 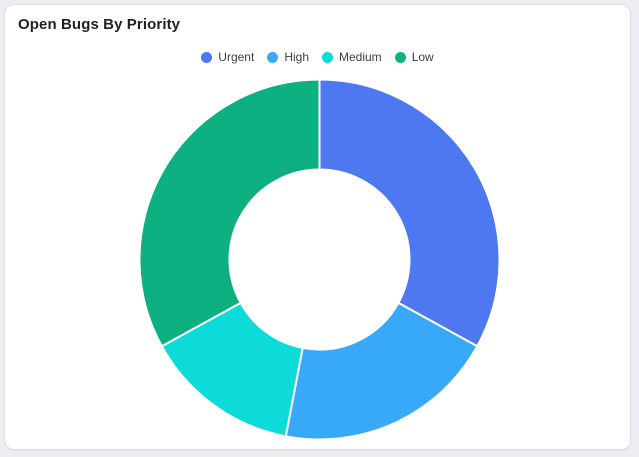 I want to click on chart-title: Open Bugs By Priority, so click(x=99, y=24).